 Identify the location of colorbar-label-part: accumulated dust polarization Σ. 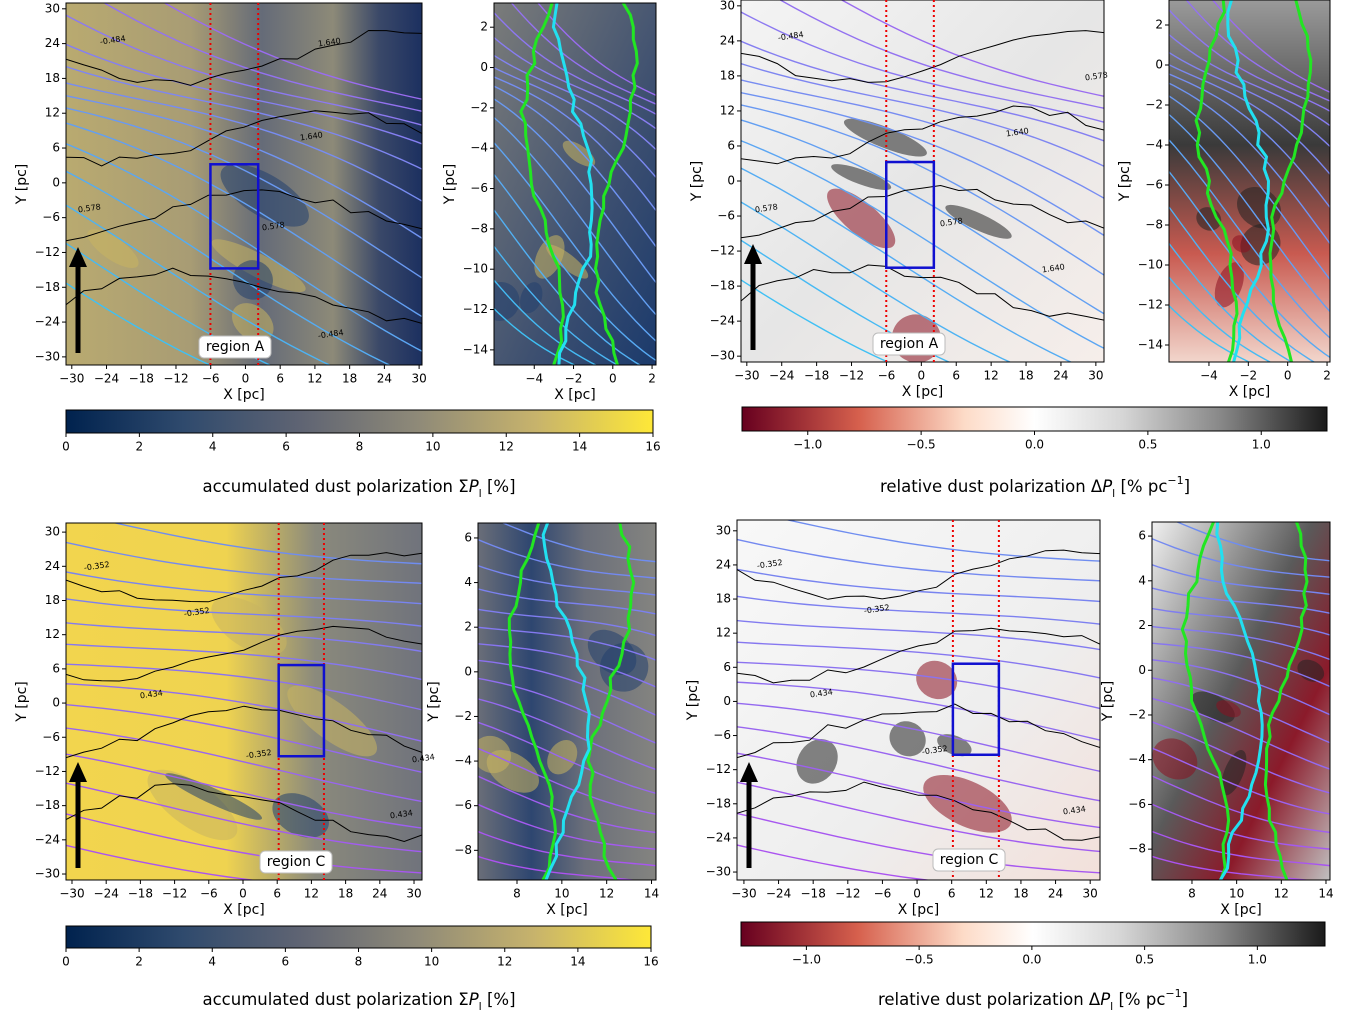
(335, 999).